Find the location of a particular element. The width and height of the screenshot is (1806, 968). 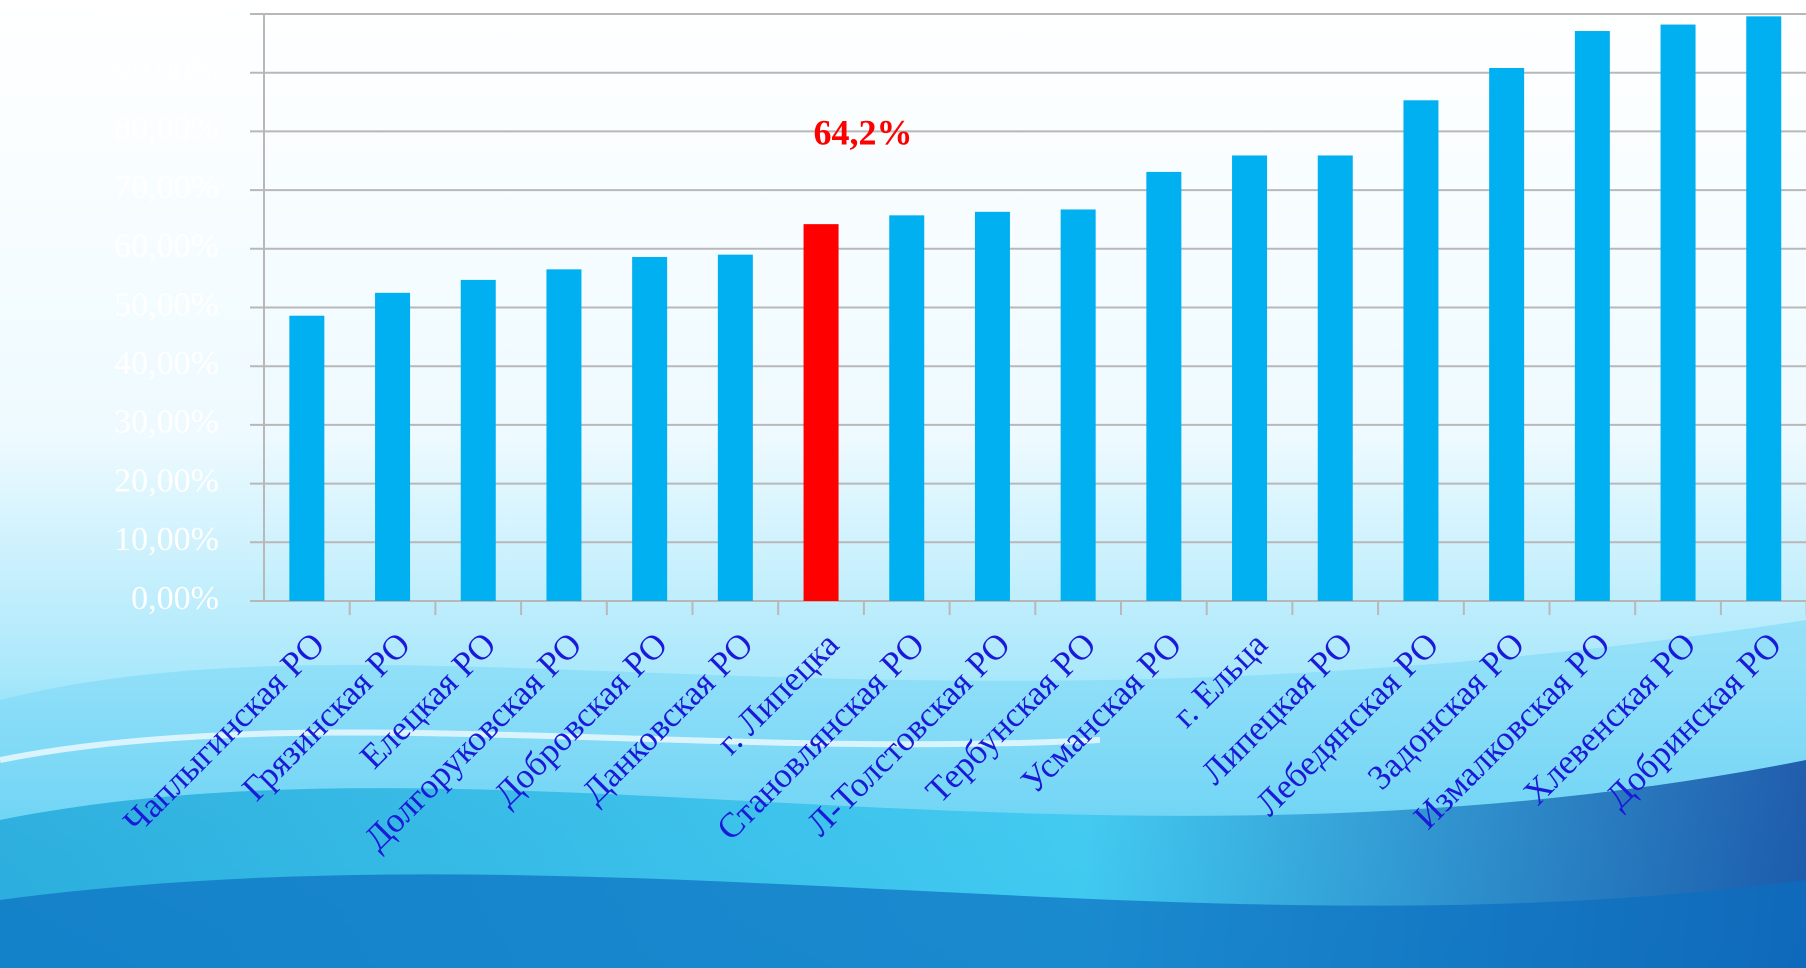

y-tick-label: 0,00% is located at coordinates (175, 598).